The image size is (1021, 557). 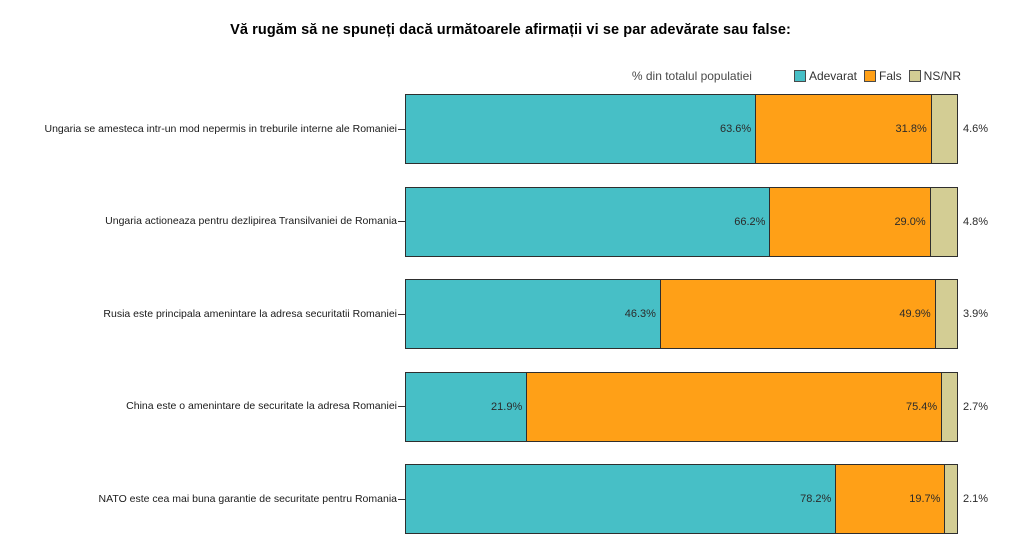 I want to click on legend-item-label: Fals, so click(x=890, y=76).